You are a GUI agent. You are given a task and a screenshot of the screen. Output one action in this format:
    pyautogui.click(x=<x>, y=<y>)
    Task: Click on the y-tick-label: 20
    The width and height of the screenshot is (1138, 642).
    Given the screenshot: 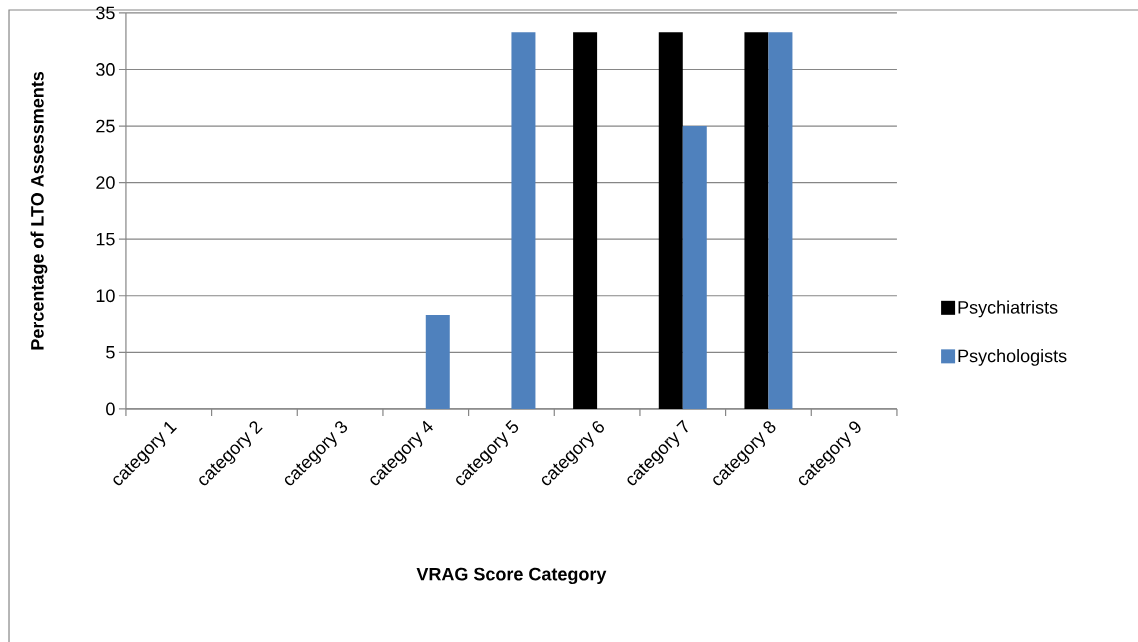 What is the action you would take?
    pyautogui.click(x=105, y=182)
    